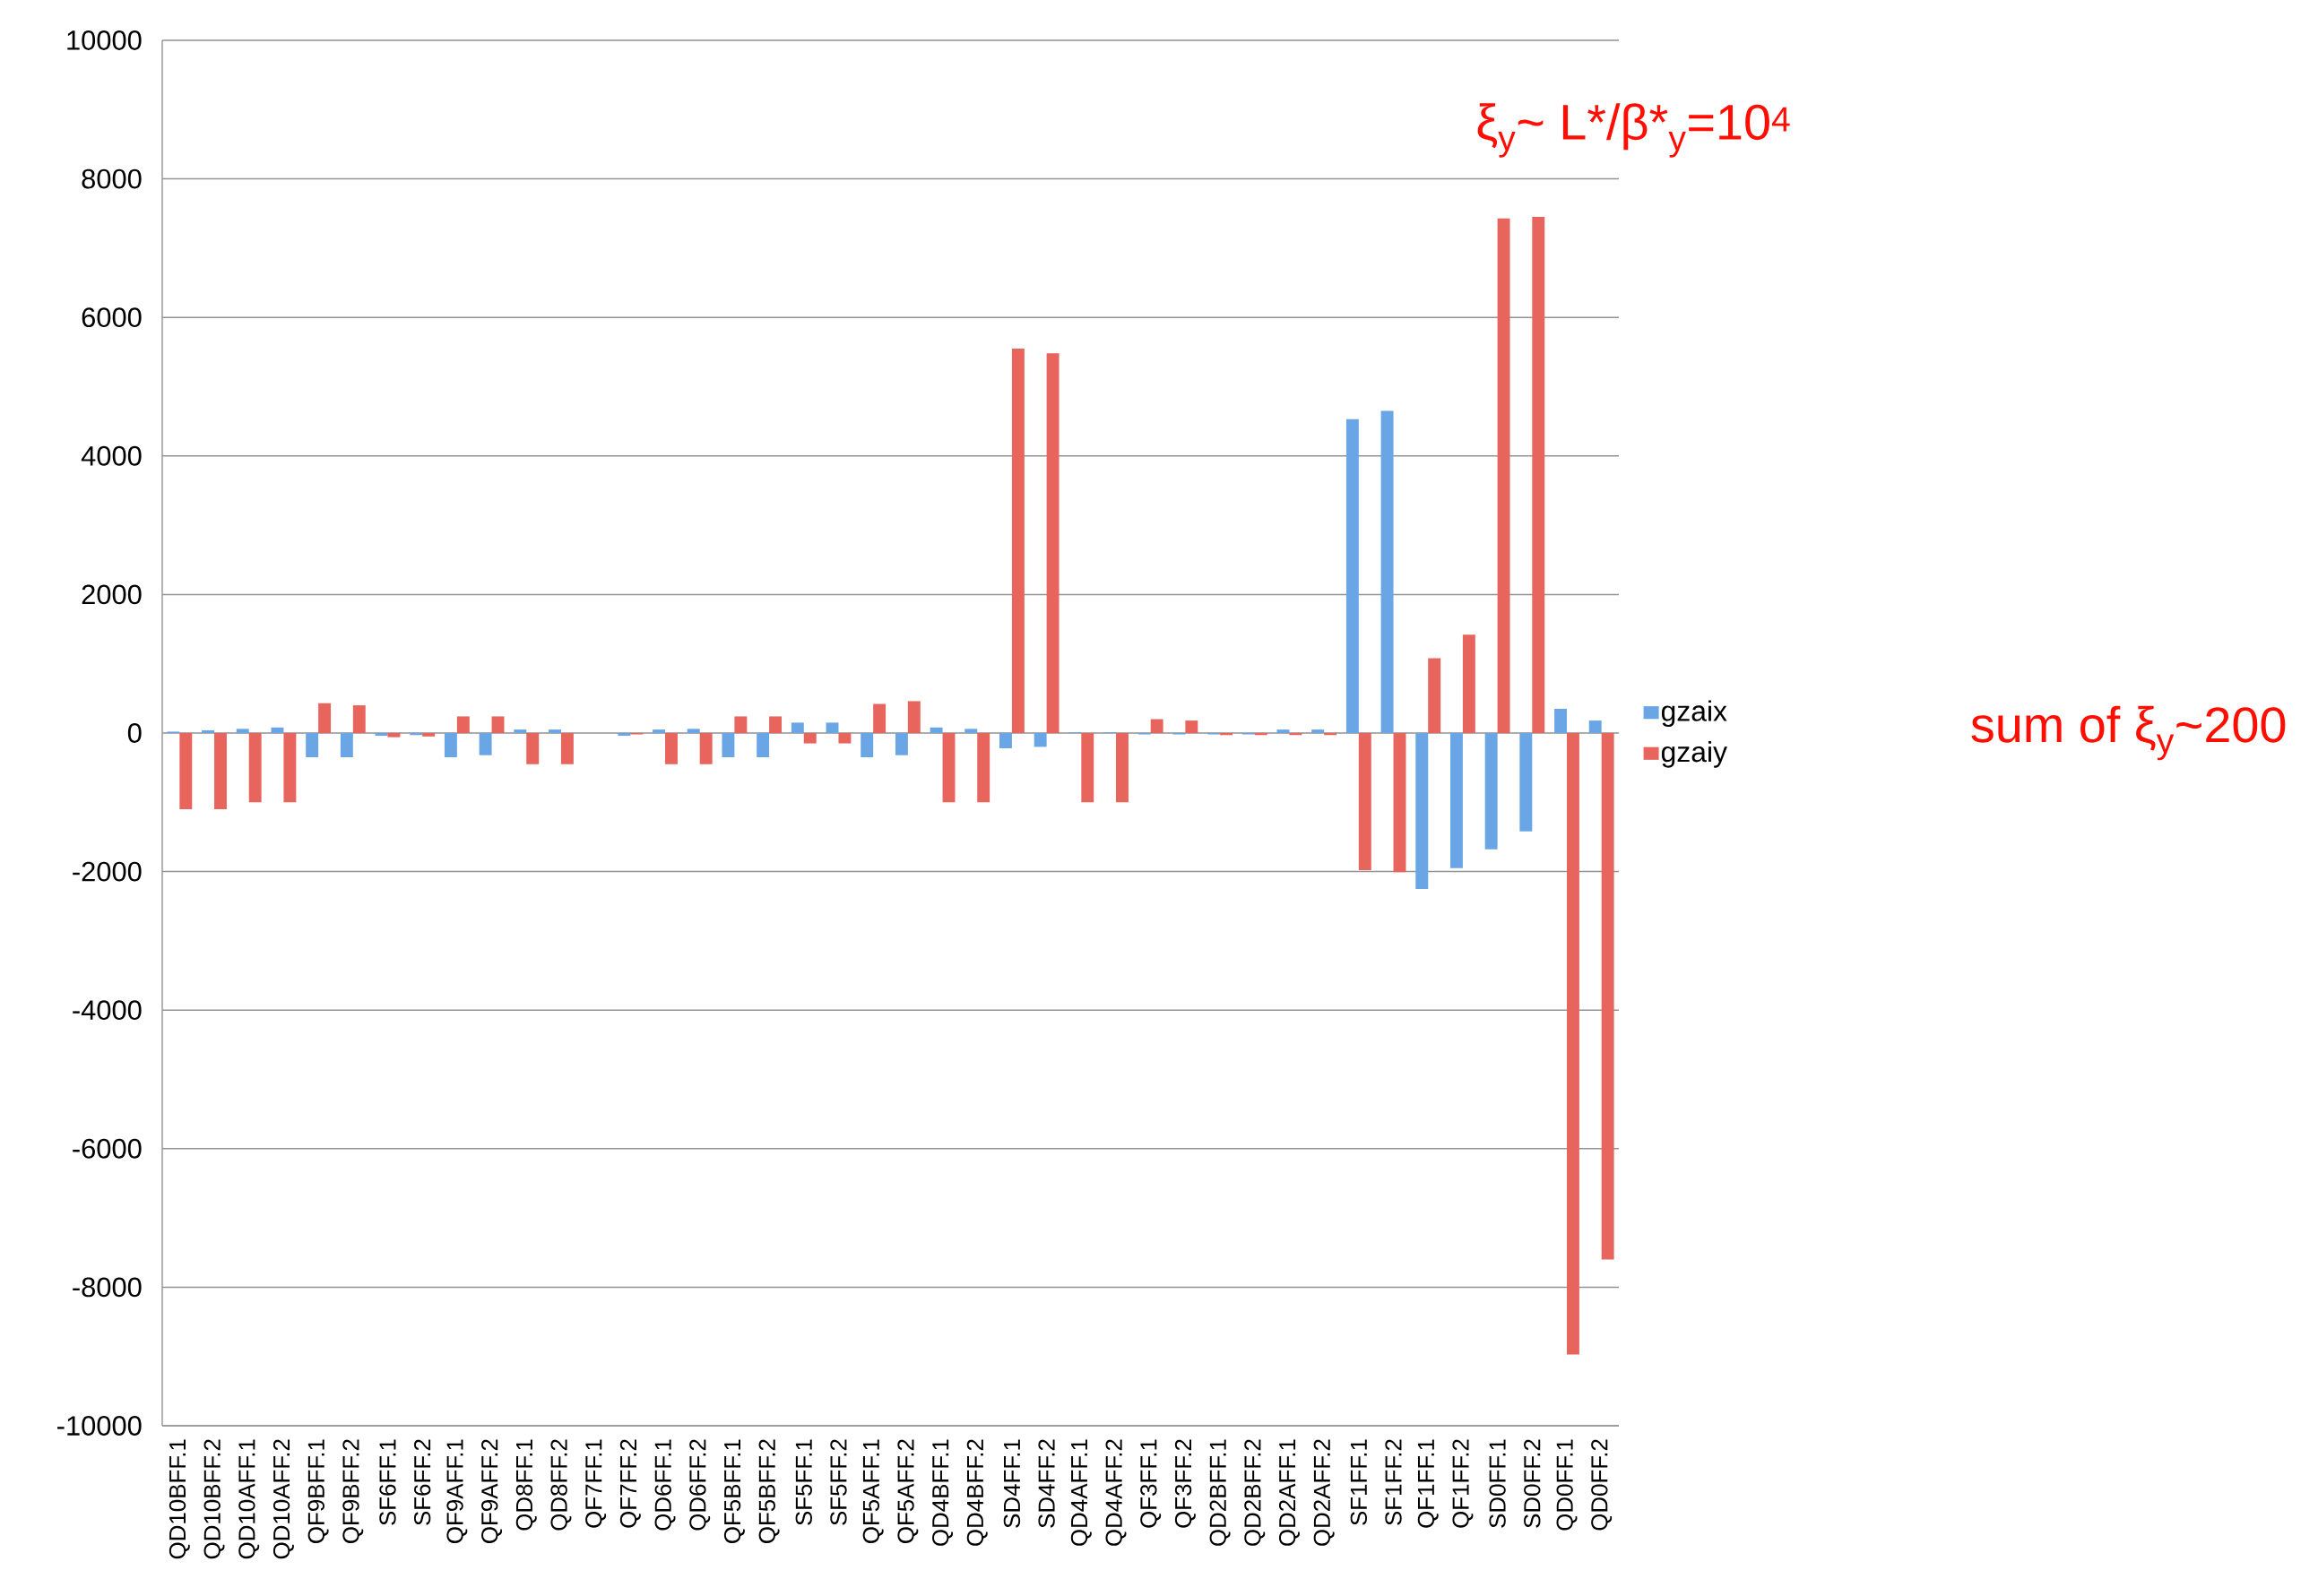  What do you see at coordinates (561, 1485) in the screenshot?
I see `x-tick-label: QD8FF.2` at bounding box center [561, 1485].